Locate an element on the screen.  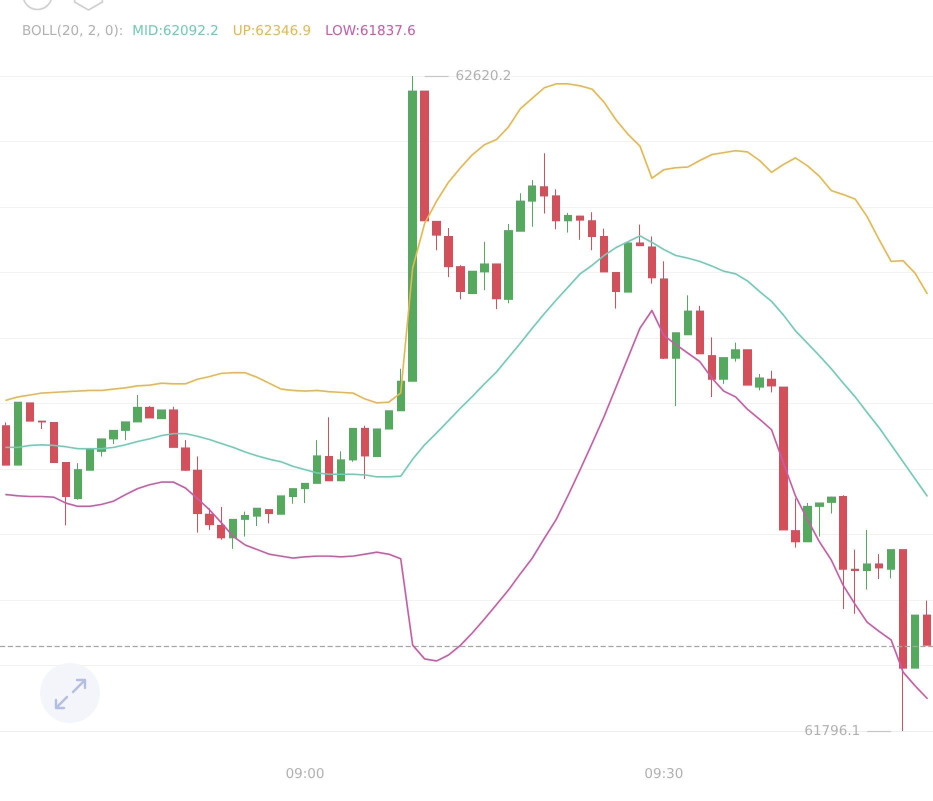
annotation: 62620.2 is located at coordinates (484, 76).